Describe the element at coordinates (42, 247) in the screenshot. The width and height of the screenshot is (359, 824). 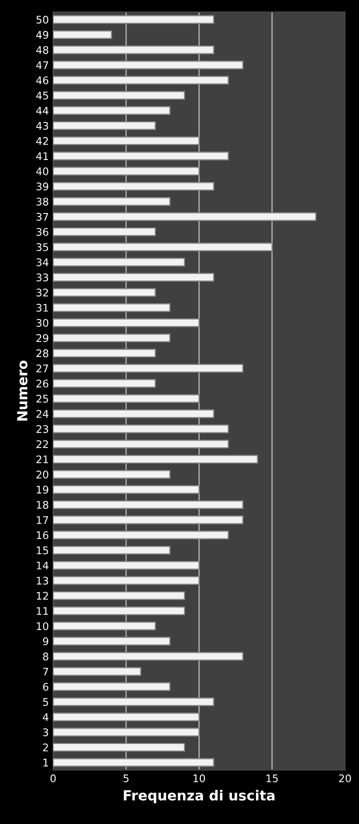
I see `y-tick-label: 35` at that location.